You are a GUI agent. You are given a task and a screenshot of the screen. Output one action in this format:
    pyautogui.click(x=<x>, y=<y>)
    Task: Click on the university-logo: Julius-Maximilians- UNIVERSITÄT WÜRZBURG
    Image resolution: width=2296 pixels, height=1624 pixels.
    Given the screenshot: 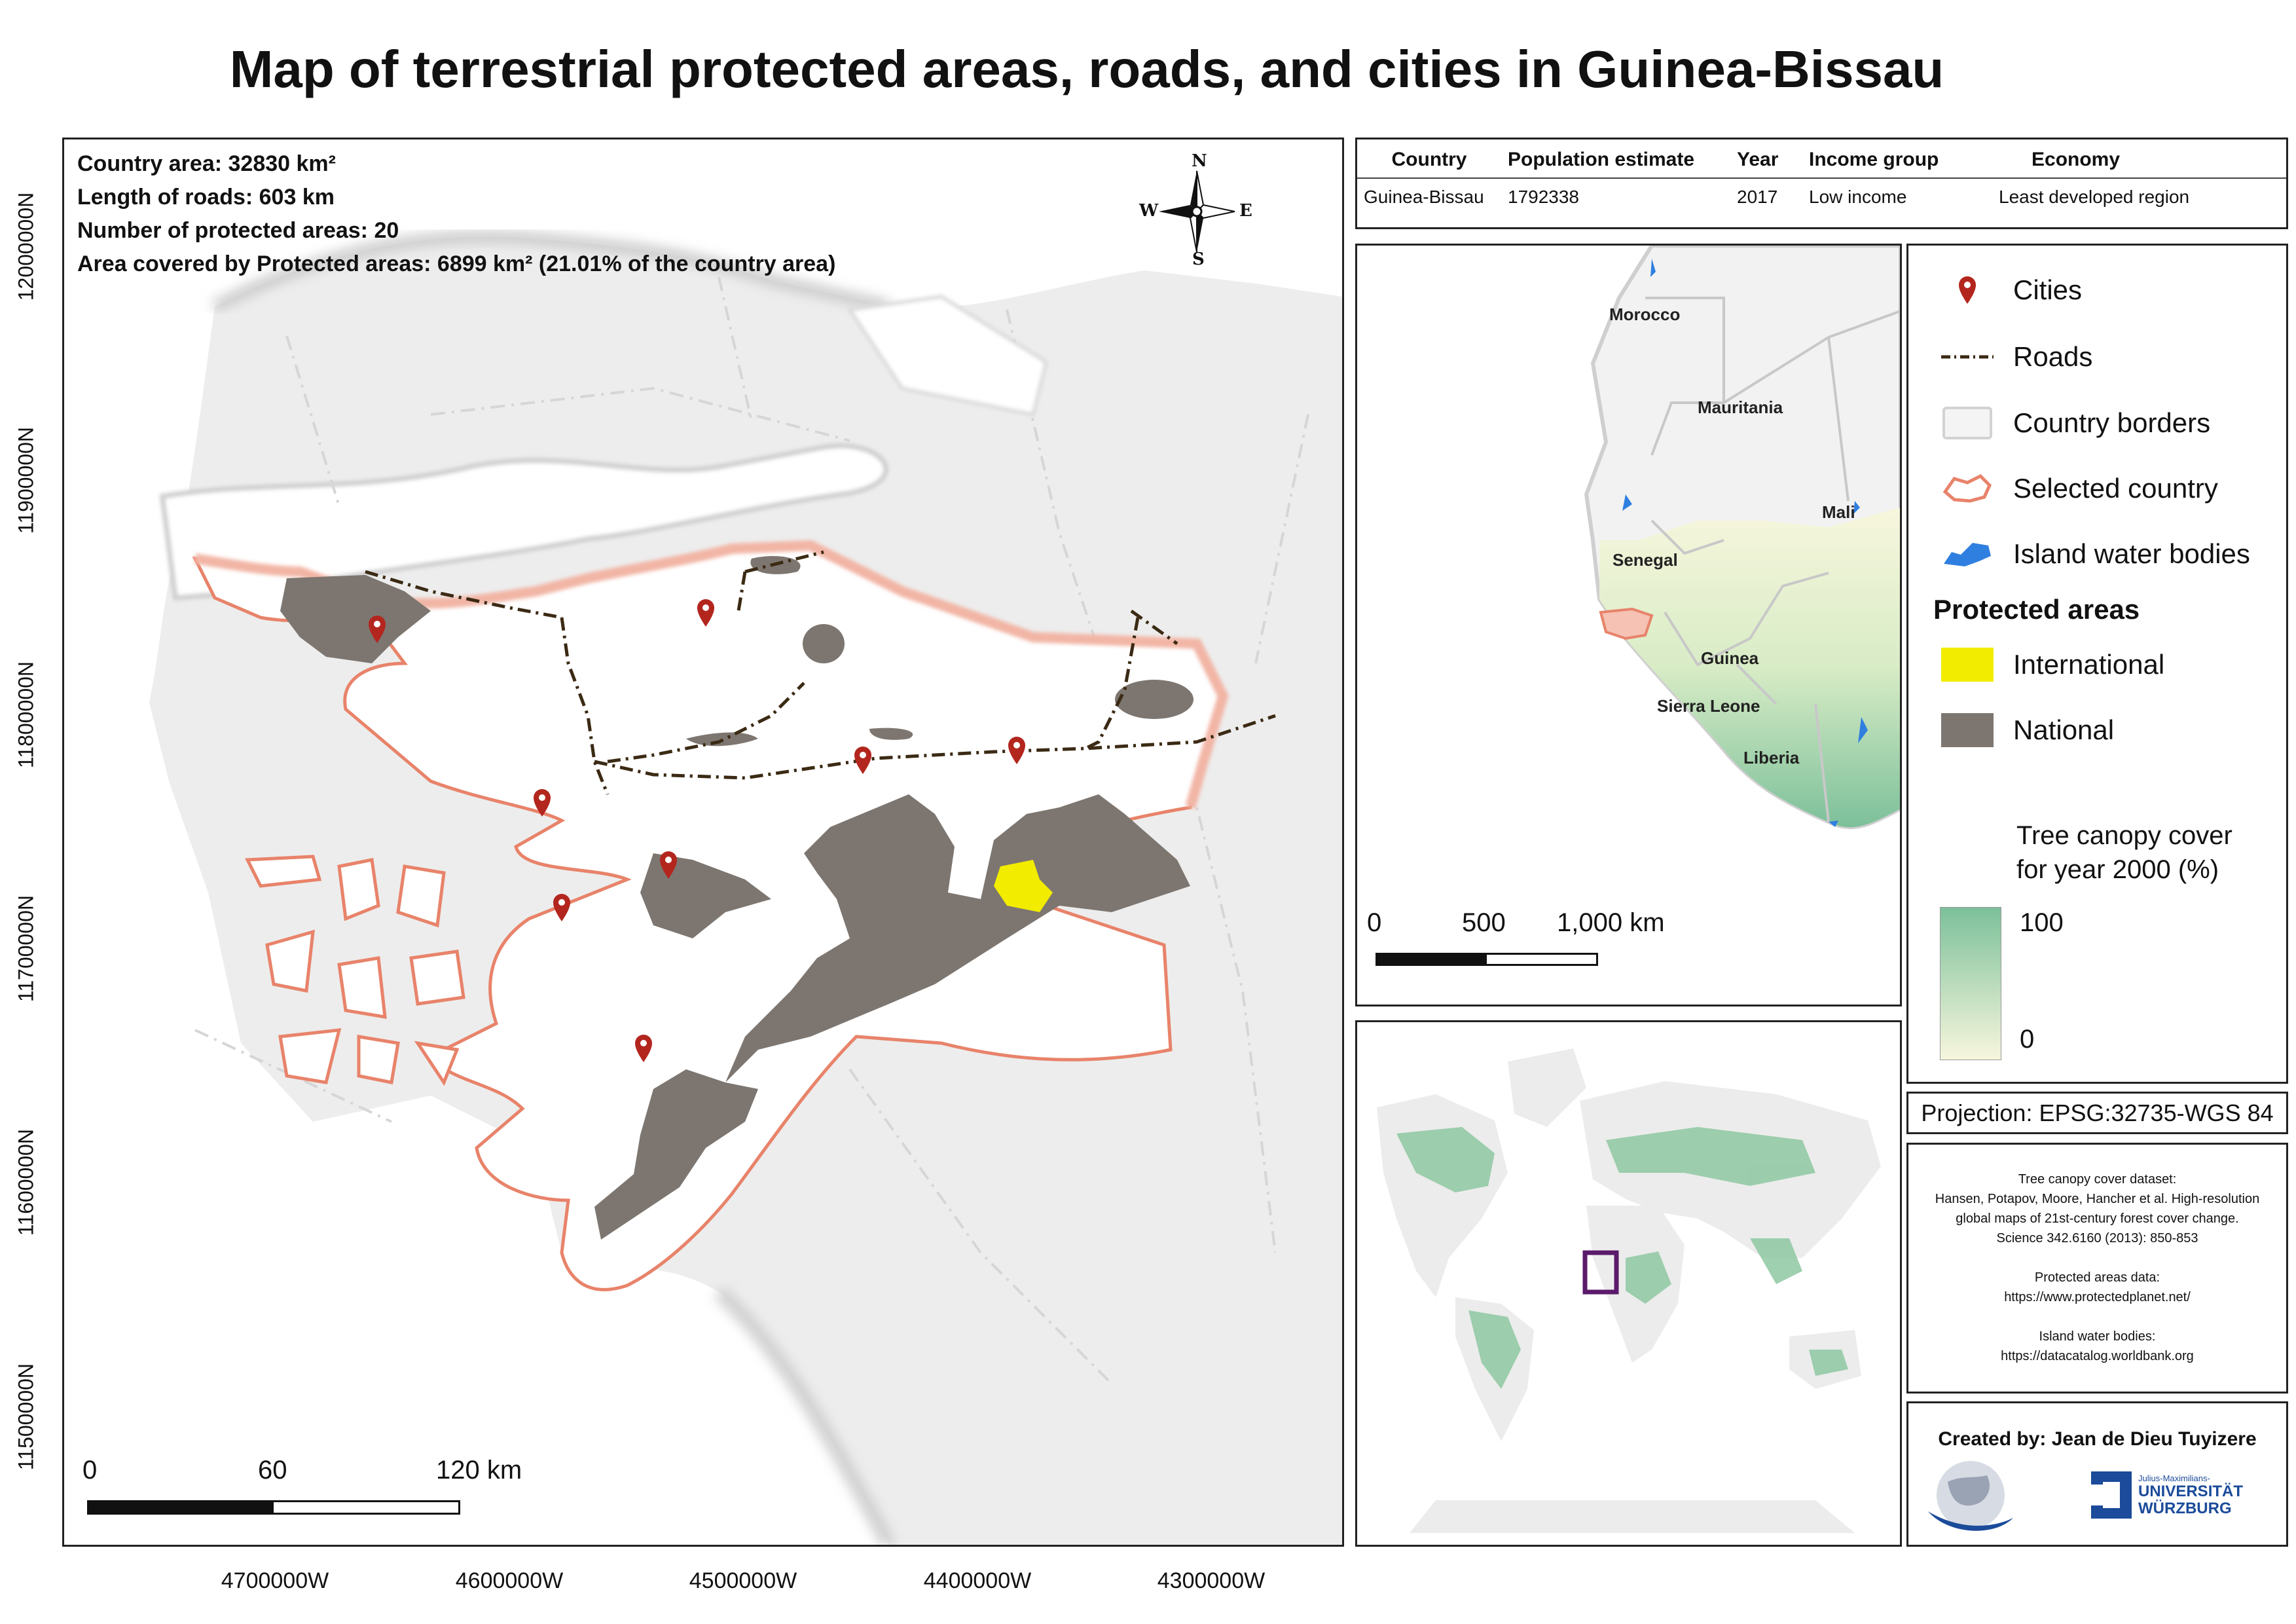 What is the action you would take?
    pyautogui.click(x=2165, y=1495)
    